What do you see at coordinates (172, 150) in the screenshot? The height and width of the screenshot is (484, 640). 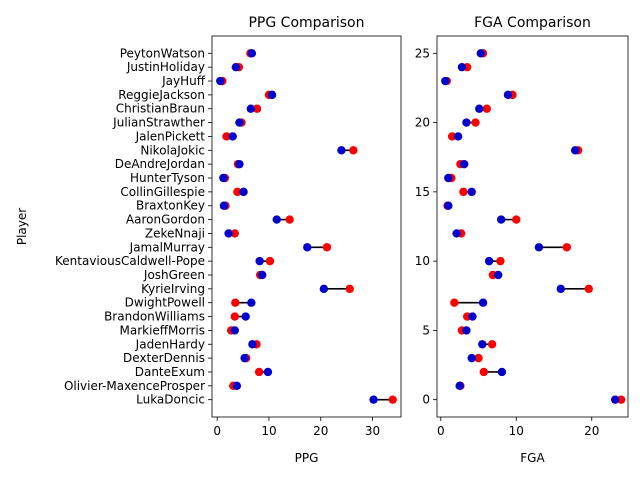 I see `y-tick-label: NikolaJokic` at bounding box center [172, 150].